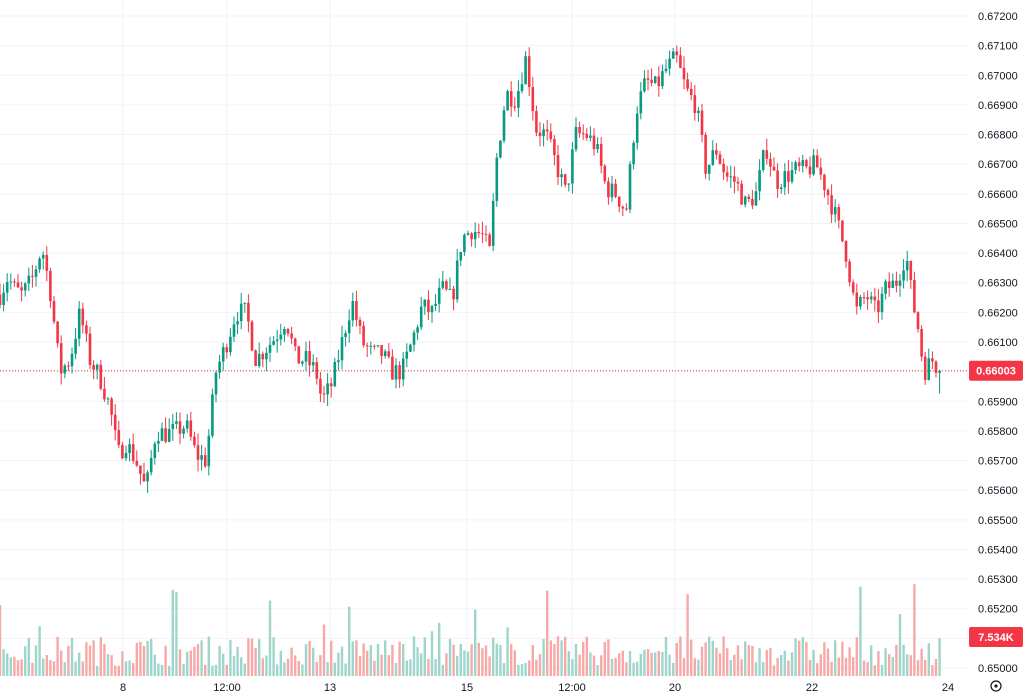 The image size is (1024, 692). What do you see at coordinates (996, 686) in the screenshot?
I see `settings-gear-icon` at bounding box center [996, 686].